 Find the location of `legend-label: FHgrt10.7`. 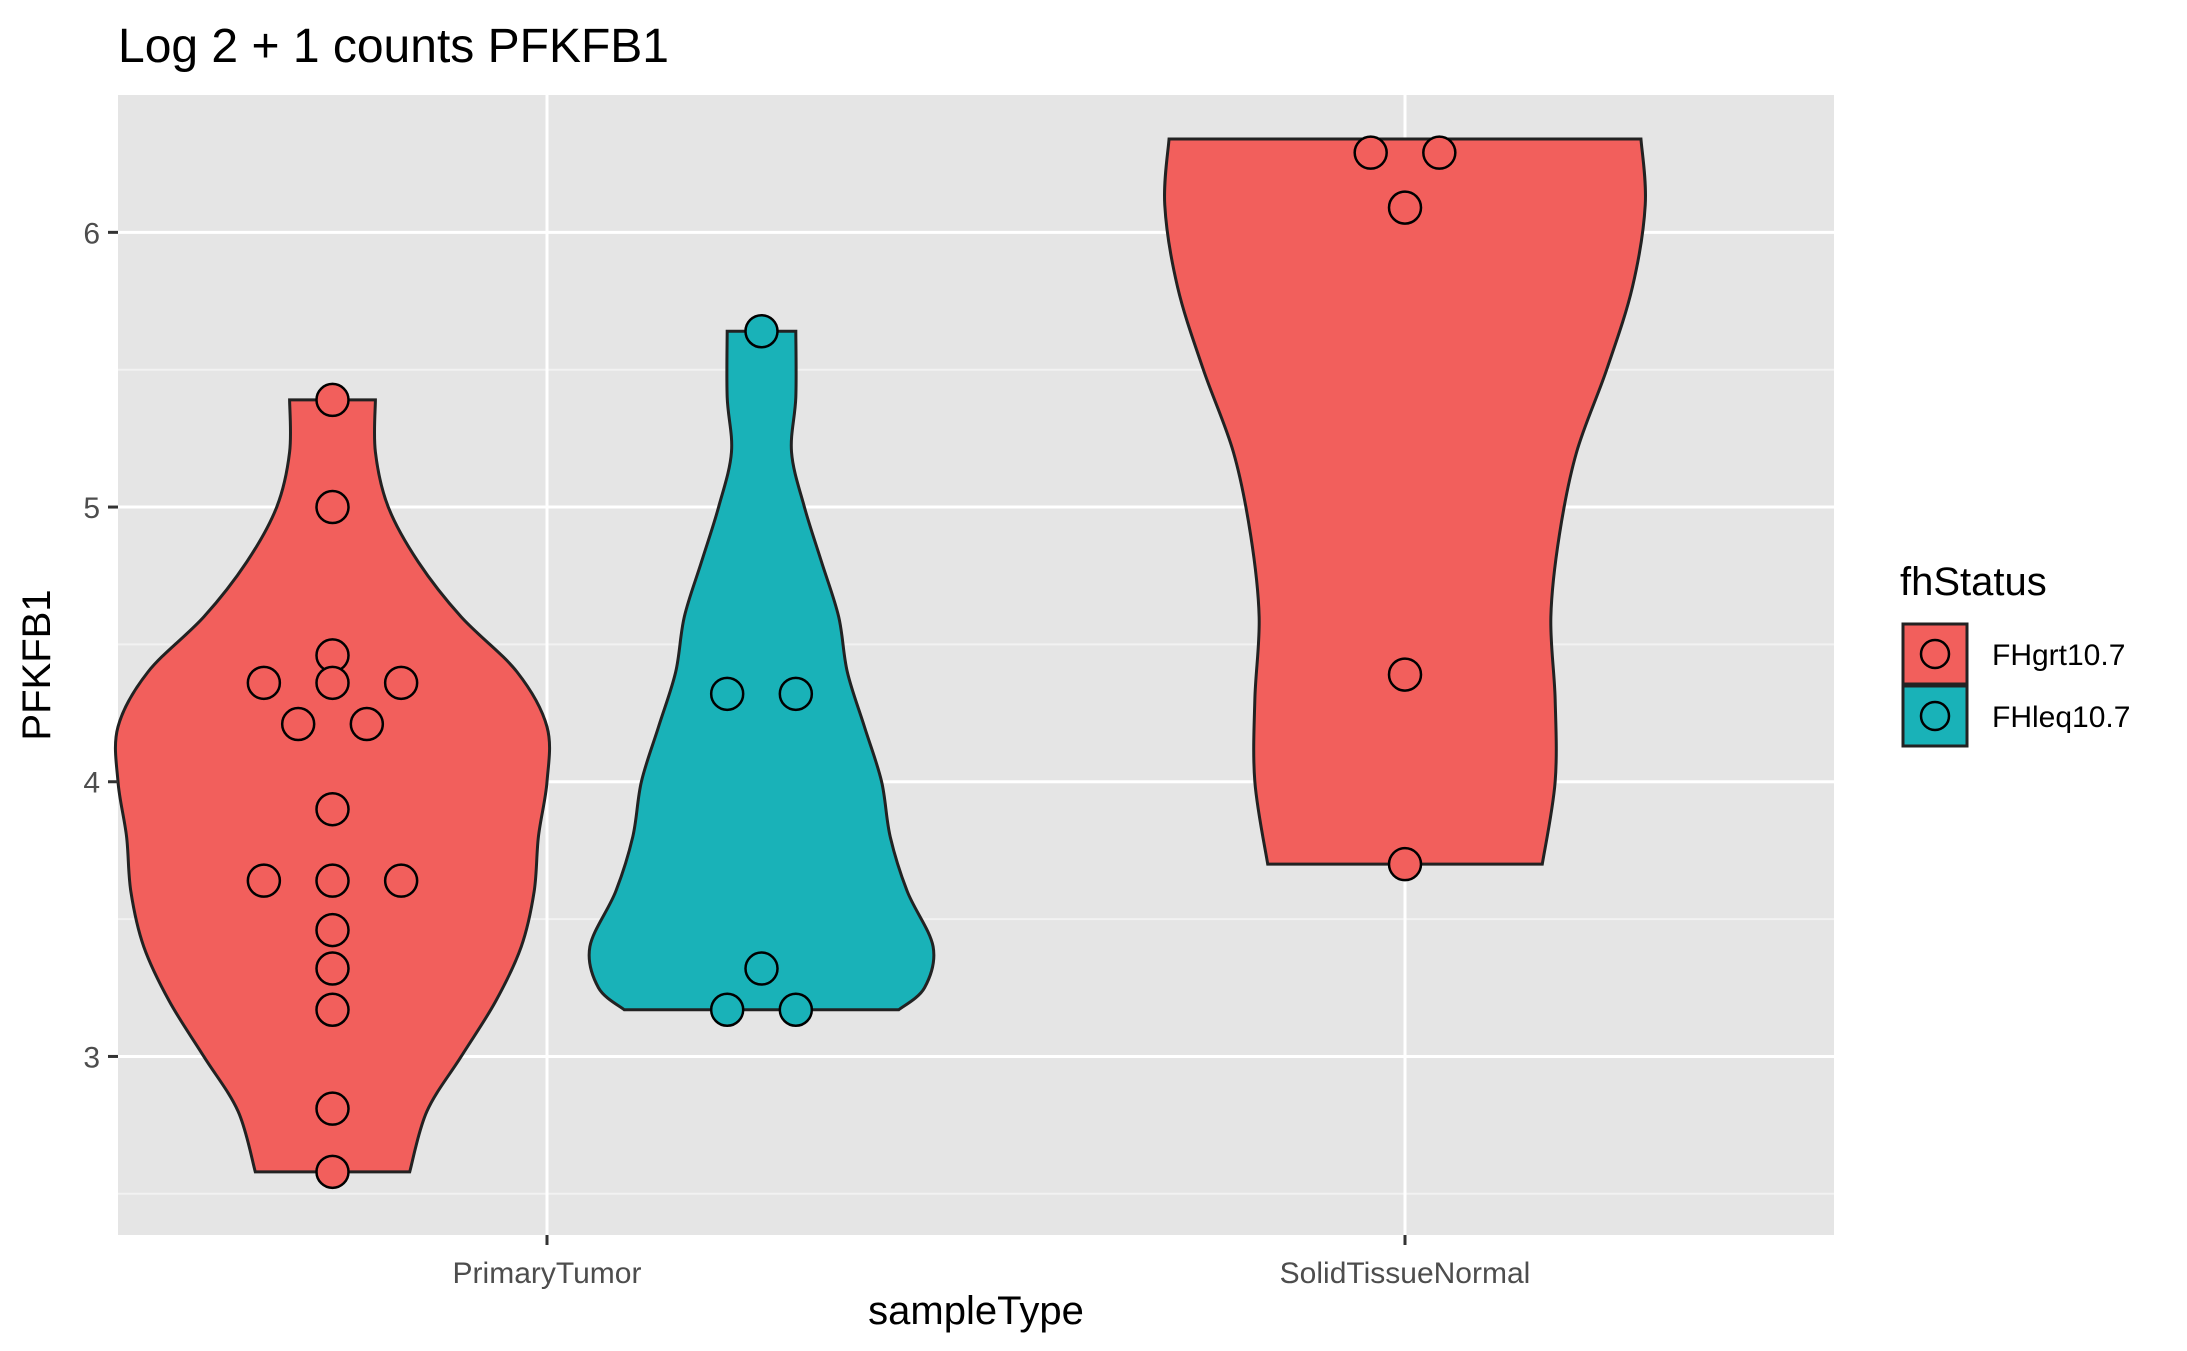

legend-label: FHgrt10.7 is located at coordinates (2058, 655).